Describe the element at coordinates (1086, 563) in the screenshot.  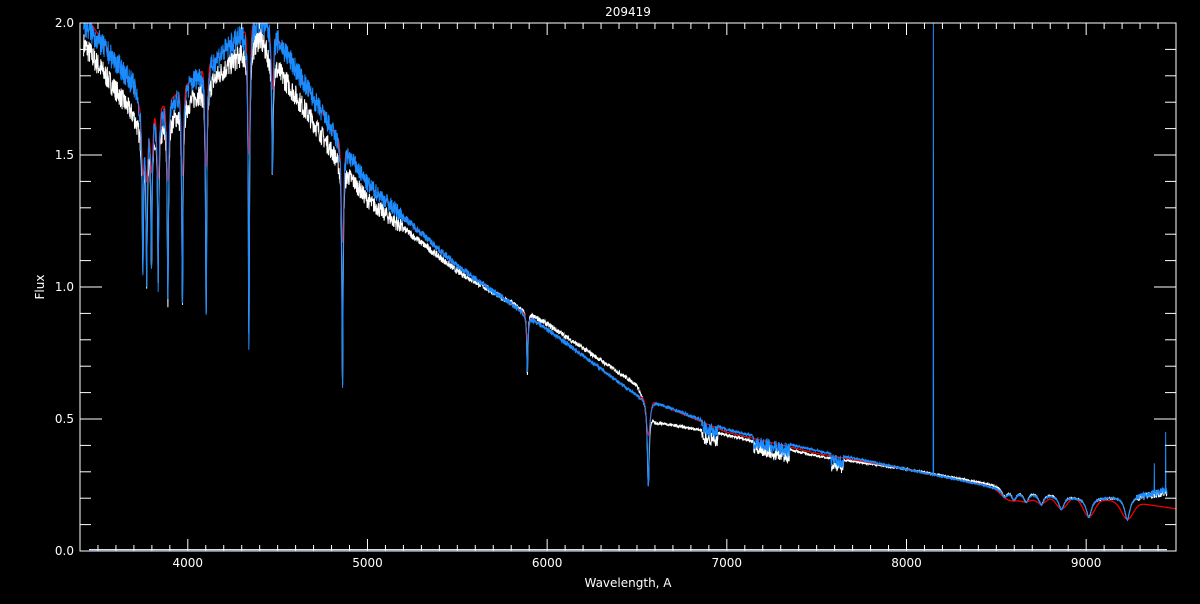
I see `x-tick-label: 9000` at that location.